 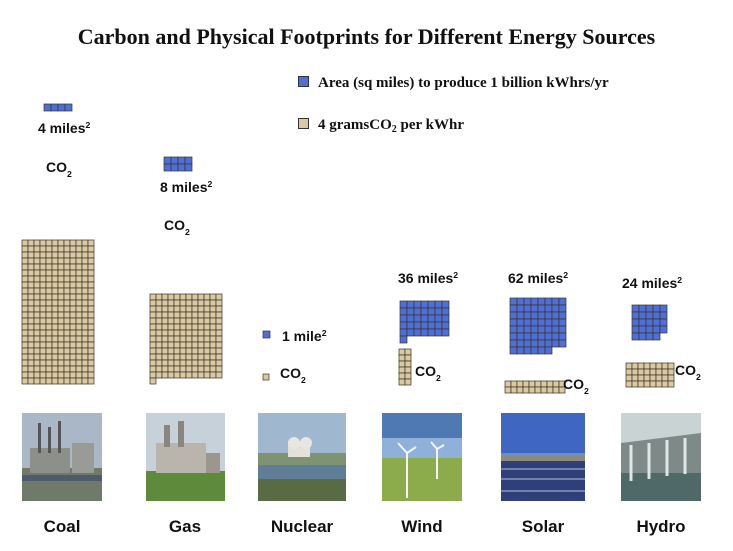 What do you see at coordinates (428, 278) in the screenshot?
I see `area-label-wind: 36 miles2` at bounding box center [428, 278].